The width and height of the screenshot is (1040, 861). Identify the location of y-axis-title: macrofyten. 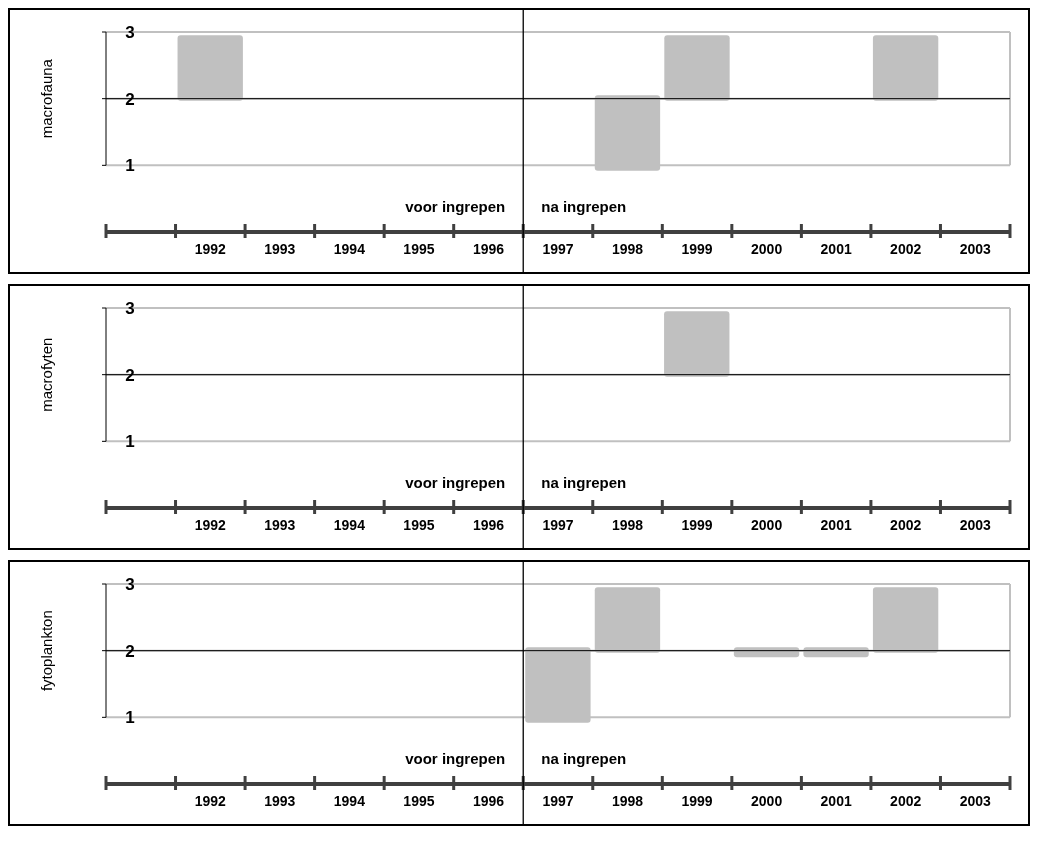
(46, 374).